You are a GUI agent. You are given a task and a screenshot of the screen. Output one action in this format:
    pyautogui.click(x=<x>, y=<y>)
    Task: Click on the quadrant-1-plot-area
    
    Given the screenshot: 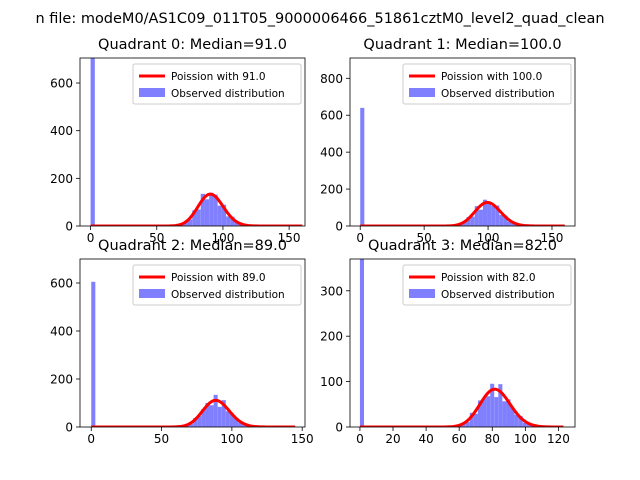 What is the action you would take?
    pyautogui.click(x=462, y=166)
    